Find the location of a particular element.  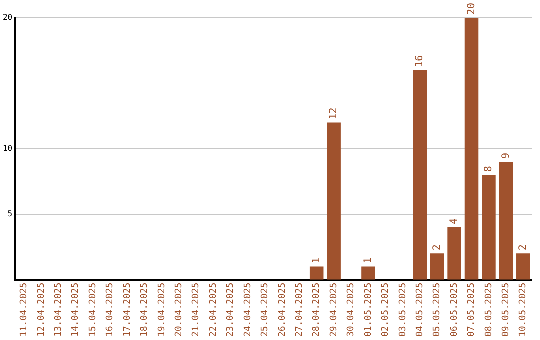

y-tick-label: 10 is located at coordinates (7, 148).